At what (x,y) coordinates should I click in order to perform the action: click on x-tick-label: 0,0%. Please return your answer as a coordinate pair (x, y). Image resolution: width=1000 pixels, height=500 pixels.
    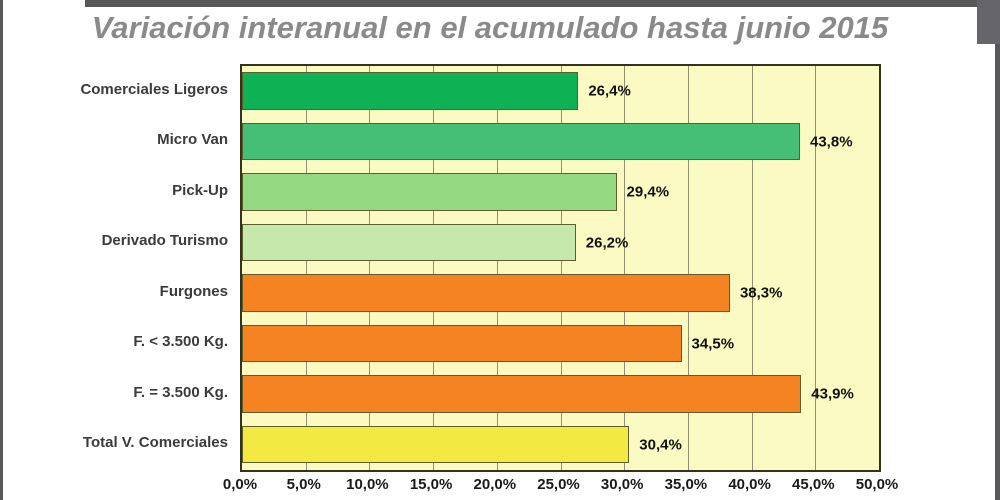
    Looking at the image, I should click on (240, 484).